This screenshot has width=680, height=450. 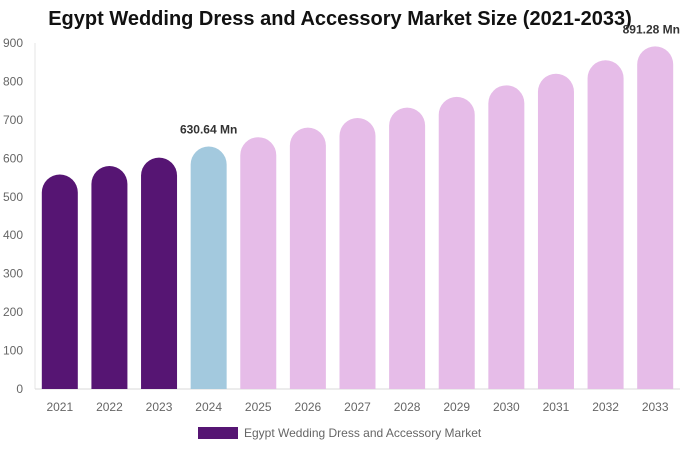 I want to click on bar-2031, so click(x=555, y=231).